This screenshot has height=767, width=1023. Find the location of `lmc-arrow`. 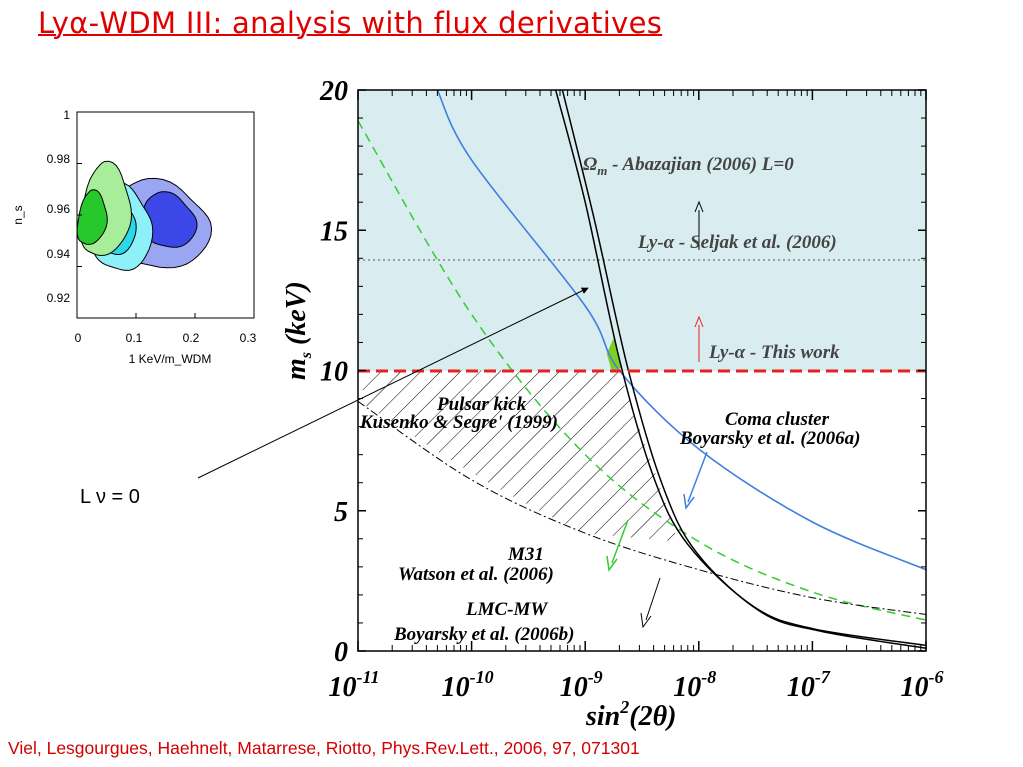

lmc-arrow is located at coordinates (653, 599).